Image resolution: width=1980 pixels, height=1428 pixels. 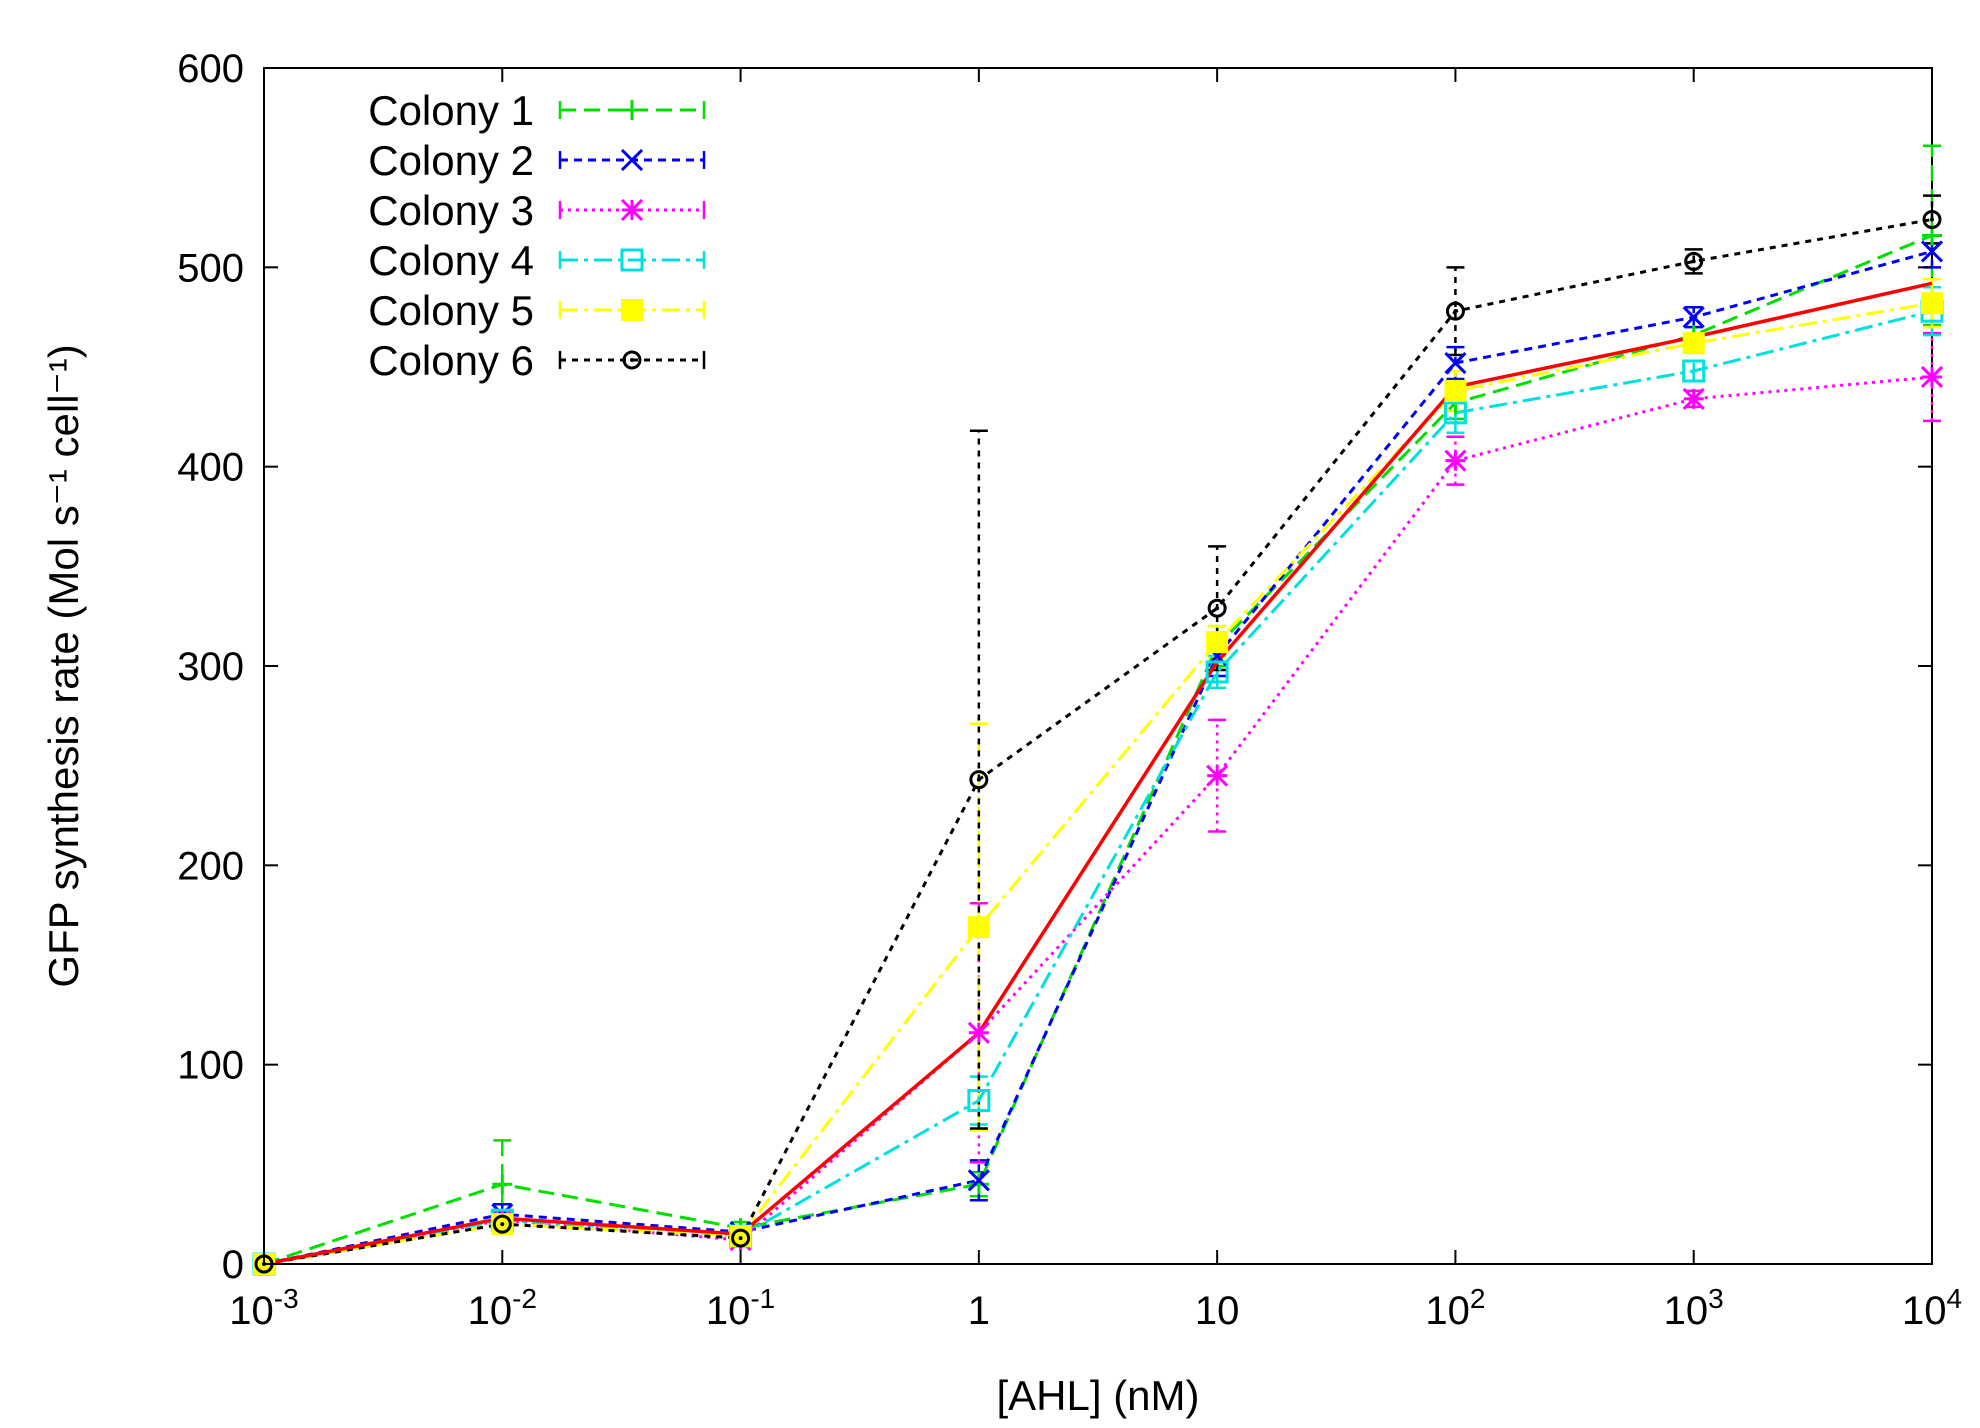 I want to click on x-tick-label: 10⁻¹, so click(x=740, y=1308).